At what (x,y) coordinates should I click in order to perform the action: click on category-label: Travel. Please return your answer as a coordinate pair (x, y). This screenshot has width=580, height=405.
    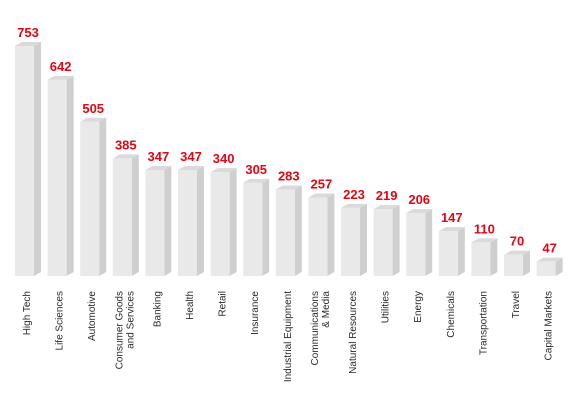
    Looking at the image, I should click on (516, 304).